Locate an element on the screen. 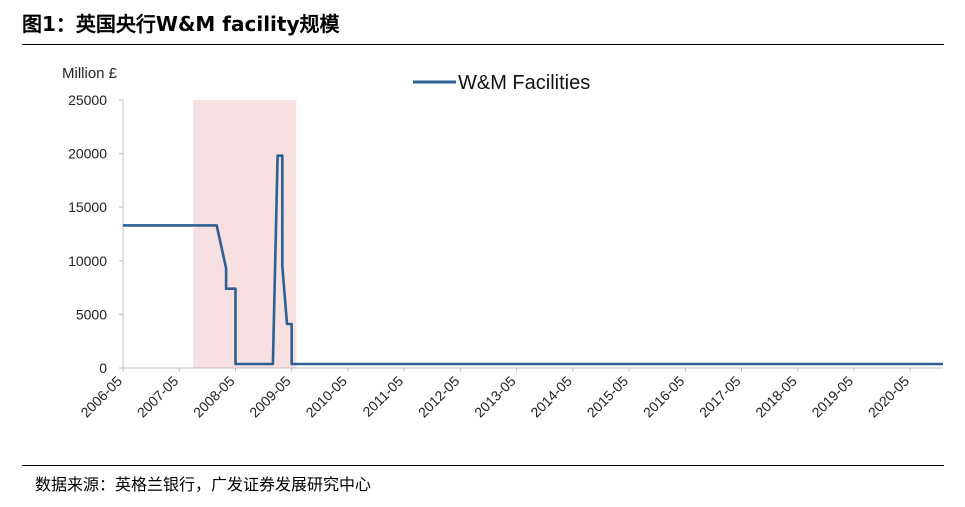 This screenshot has width=965, height=507. x-tick-label: 2008-05 is located at coordinates (214, 397).